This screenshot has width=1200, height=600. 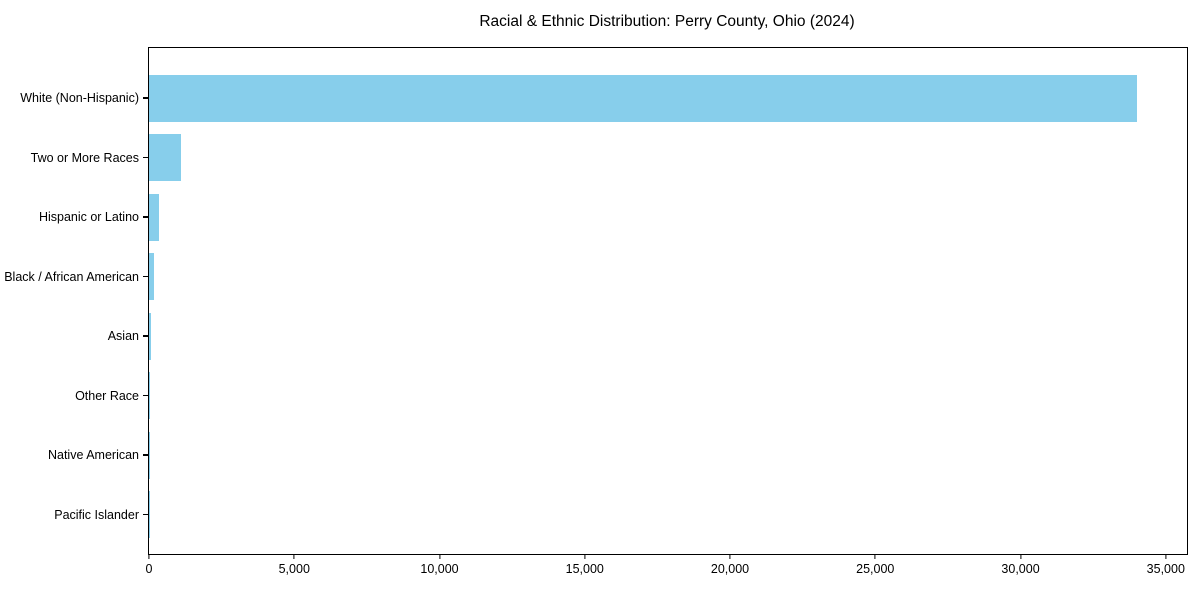 I want to click on bar-hispanic-or-latino, so click(x=154, y=217).